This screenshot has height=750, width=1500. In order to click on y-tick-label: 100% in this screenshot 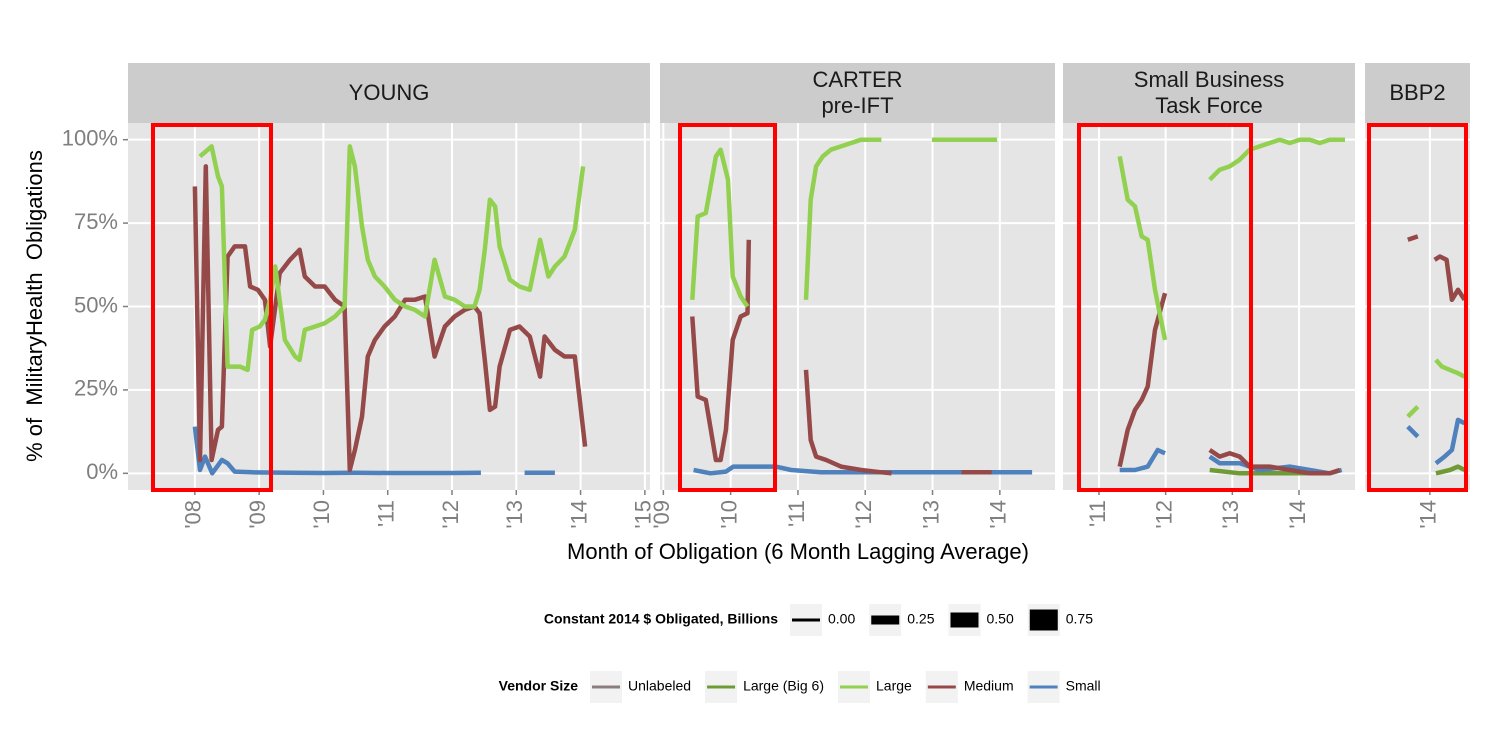, I will do `click(90, 137)`.